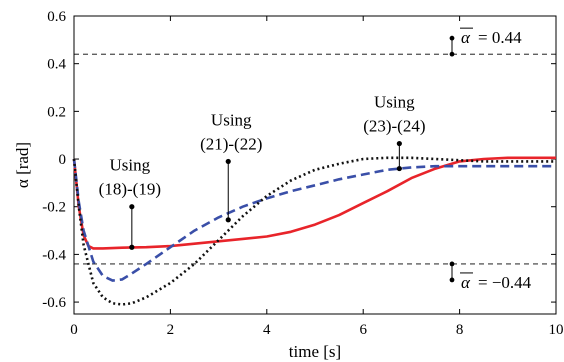 Image resolution: width=564 pixels, height=362 pixels. I want to click on y-tick-label: 0.2, so click(56, 112).